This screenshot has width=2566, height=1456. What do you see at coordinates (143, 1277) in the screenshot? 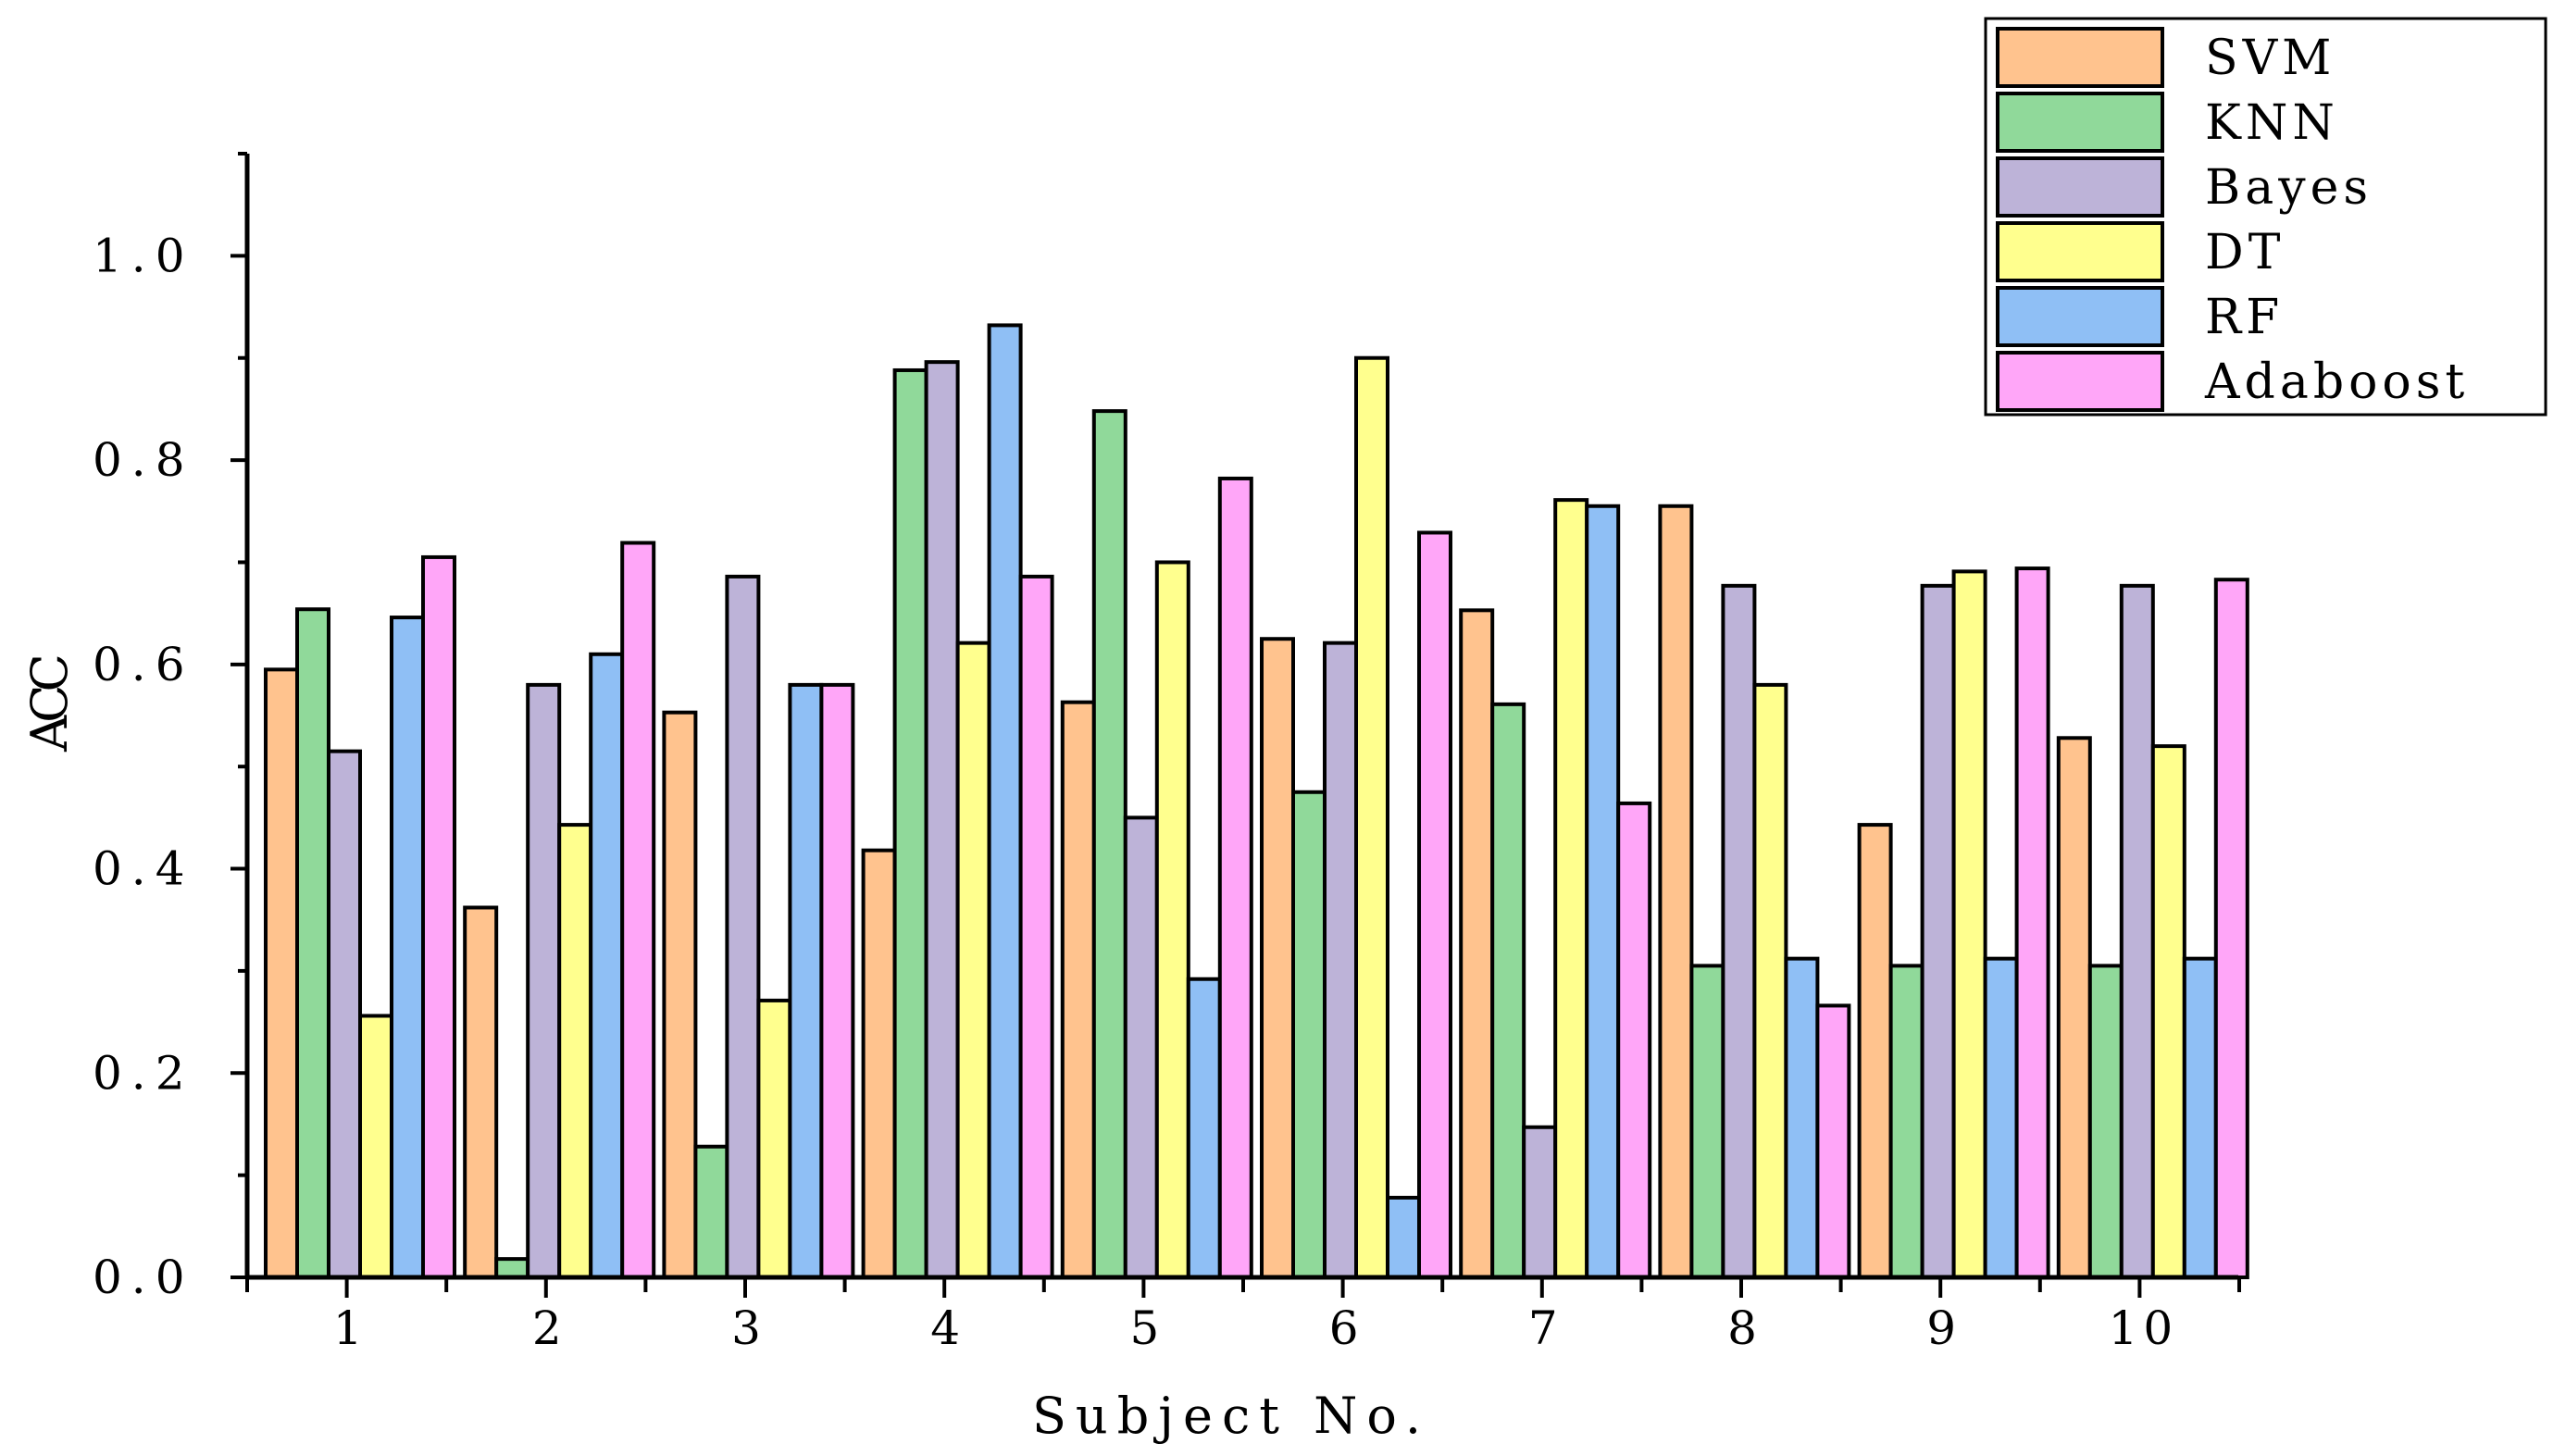
I see `y-tick-label: 0.0` at bounding box center [143, 1277].